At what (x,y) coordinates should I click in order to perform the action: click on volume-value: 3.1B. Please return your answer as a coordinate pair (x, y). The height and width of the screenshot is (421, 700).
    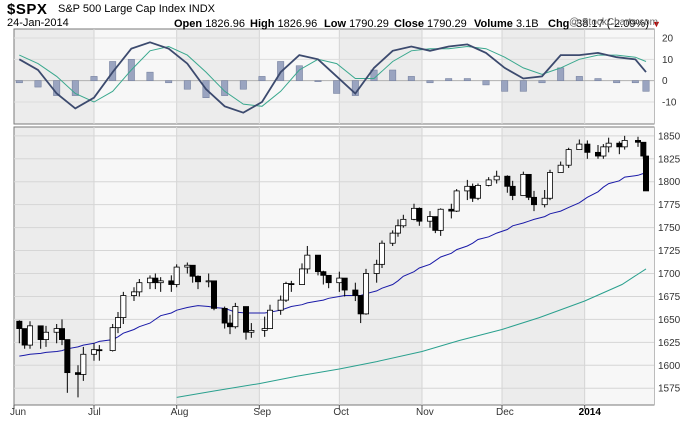
    Looking at the image, I should click on (527, 24).